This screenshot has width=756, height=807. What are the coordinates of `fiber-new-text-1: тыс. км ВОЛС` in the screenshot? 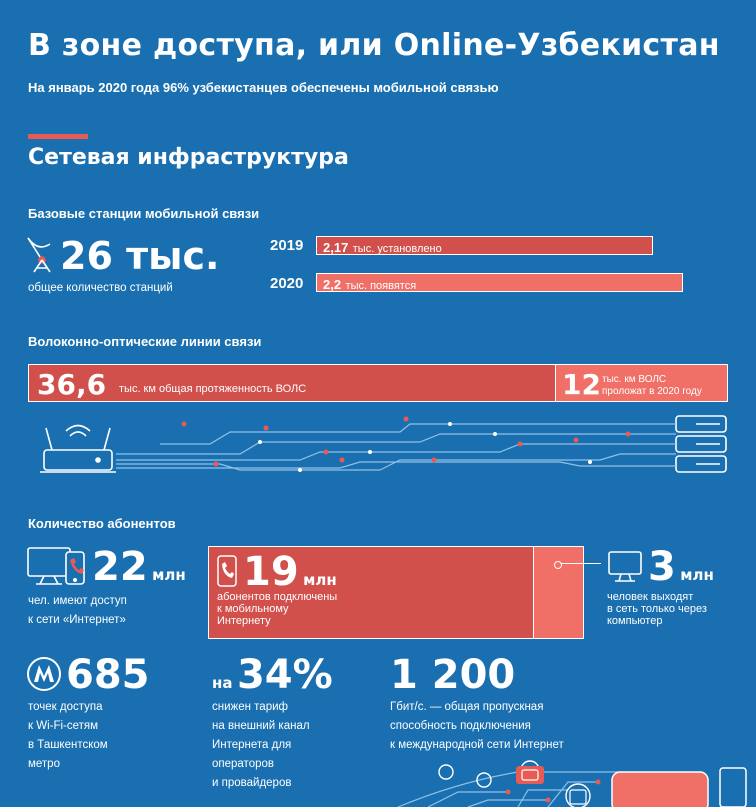 It's located at (634, 379).